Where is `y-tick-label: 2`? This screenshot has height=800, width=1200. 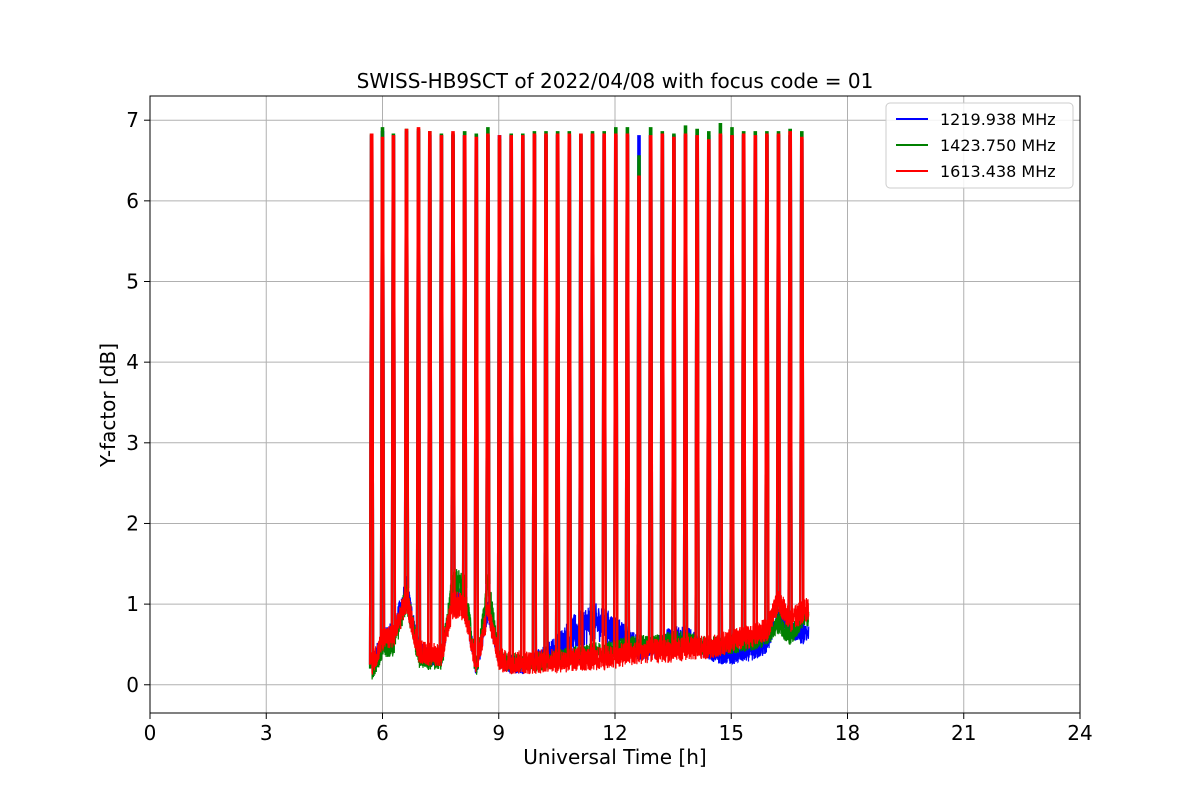
y-tick-label: 2 is located at coordinates (132, 523).